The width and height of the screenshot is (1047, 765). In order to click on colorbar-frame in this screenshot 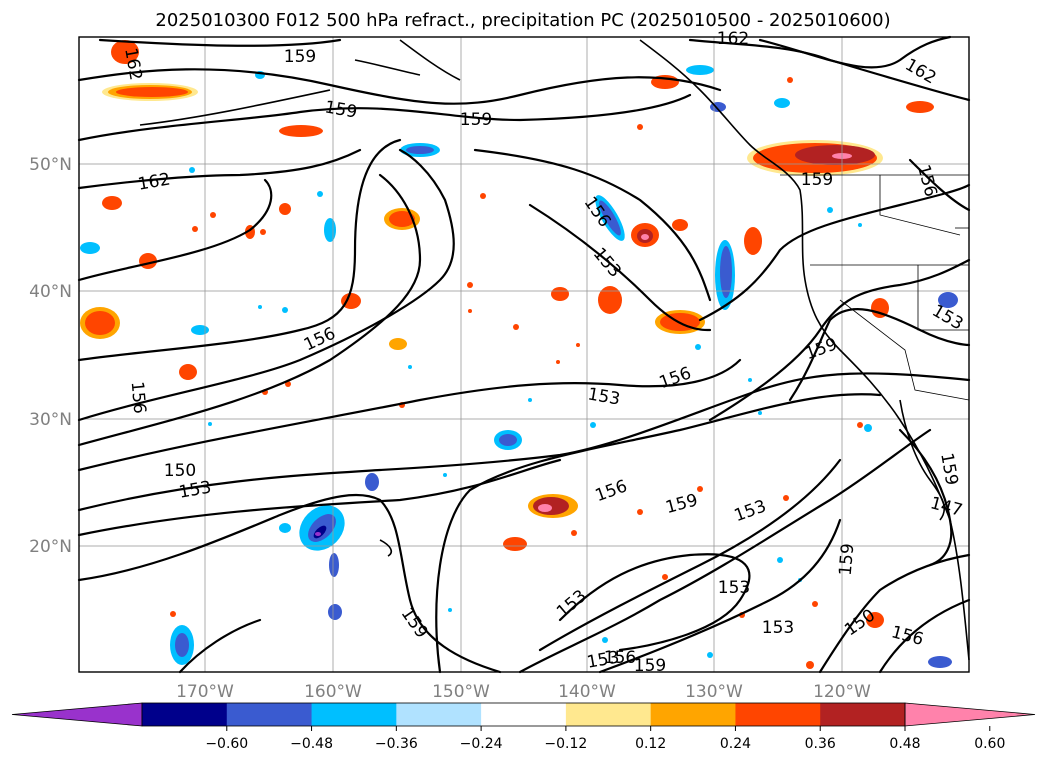, I will do `click(523, 714)`.